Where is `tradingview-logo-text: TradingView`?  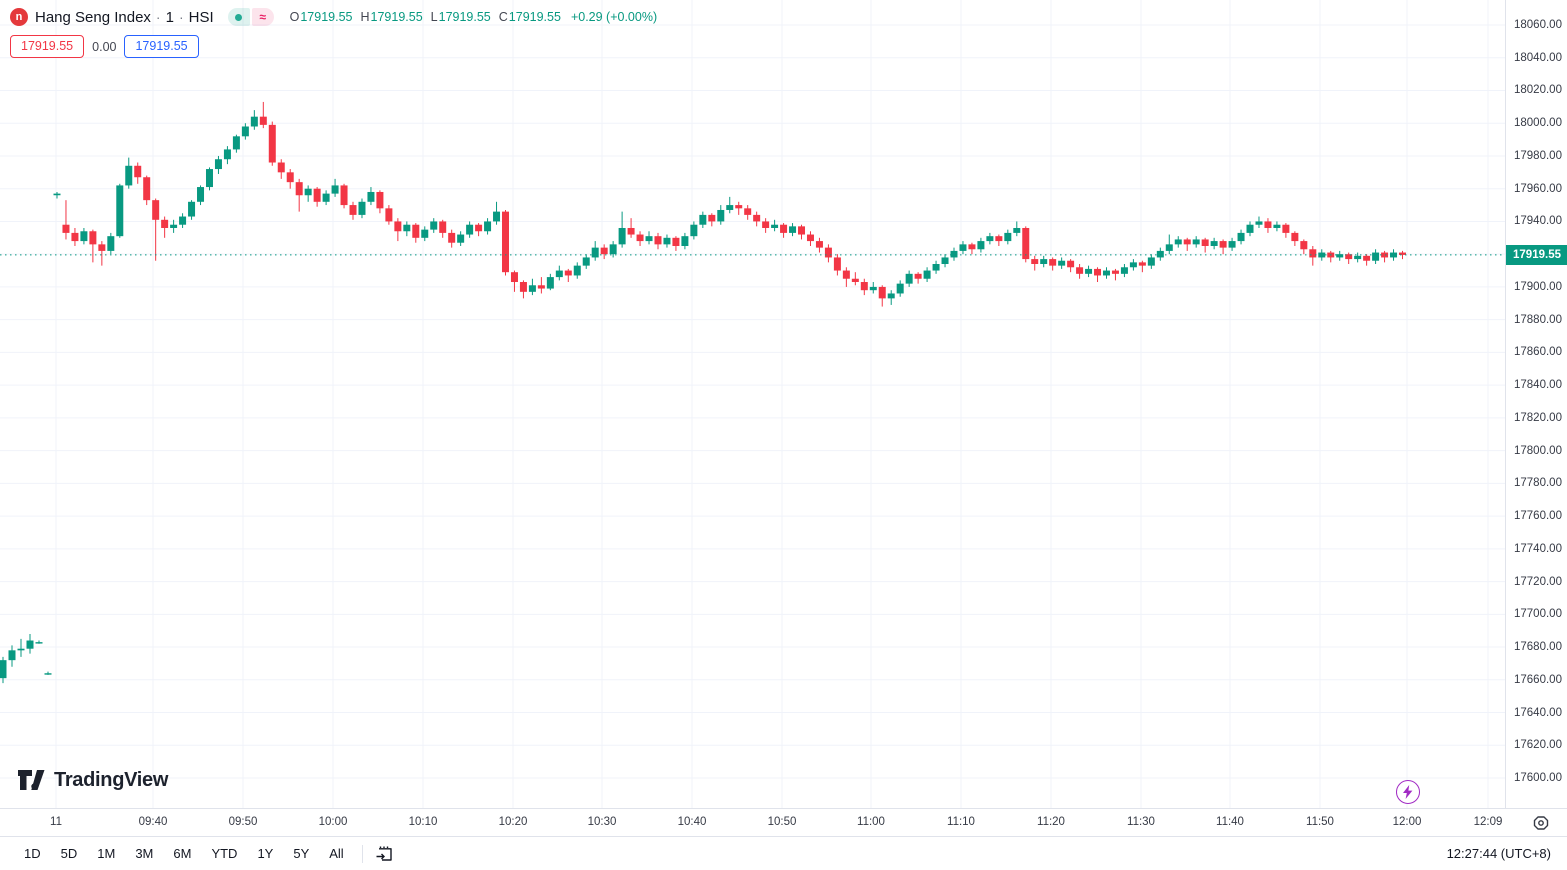
tradingview-logo-text: TradingView is located at coordinates (111, 780).